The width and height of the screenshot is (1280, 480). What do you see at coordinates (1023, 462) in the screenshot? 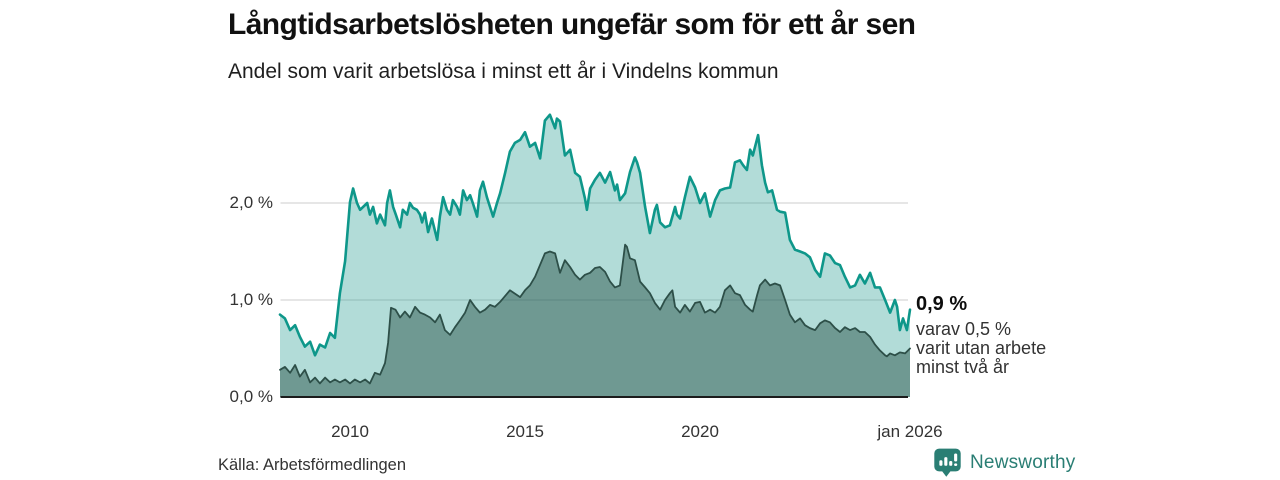
I see `brand-name: Newsworthy` at bounding box center [1023, 462].